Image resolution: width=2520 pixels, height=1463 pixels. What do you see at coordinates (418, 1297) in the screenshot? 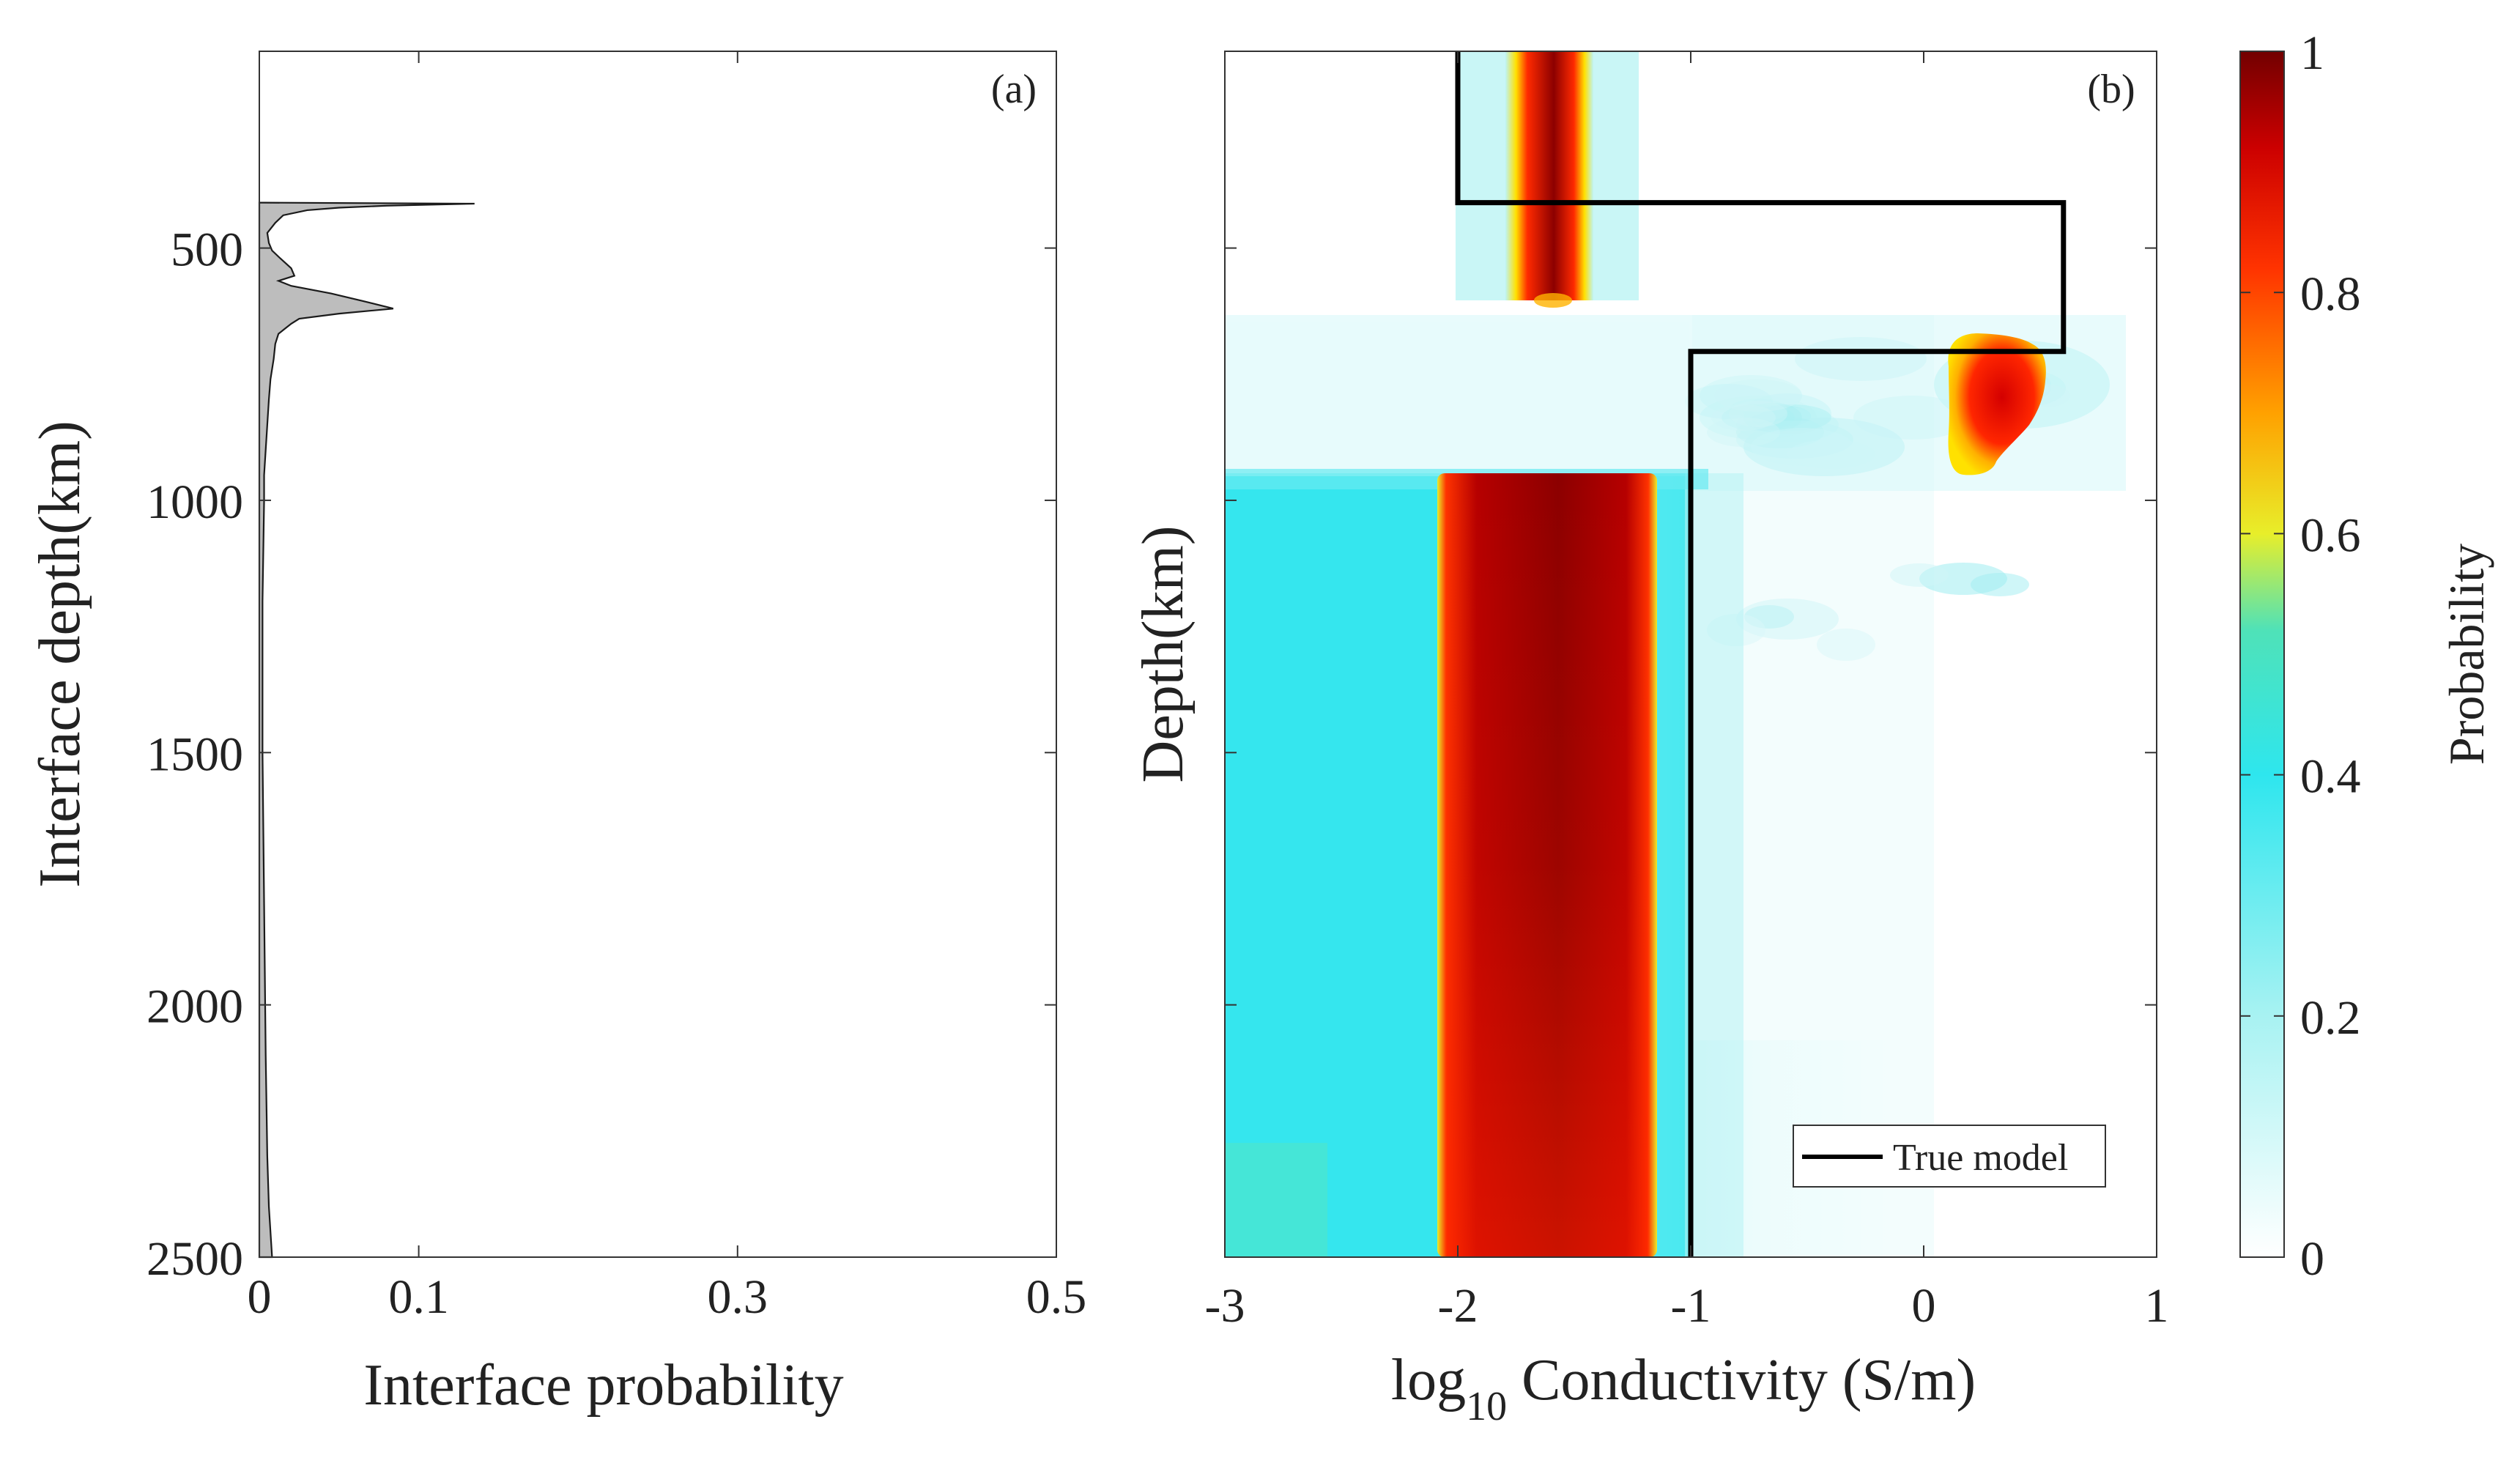
I see `panel-a-x-tick-label: 0.1` at bounding box center [418, 1297].